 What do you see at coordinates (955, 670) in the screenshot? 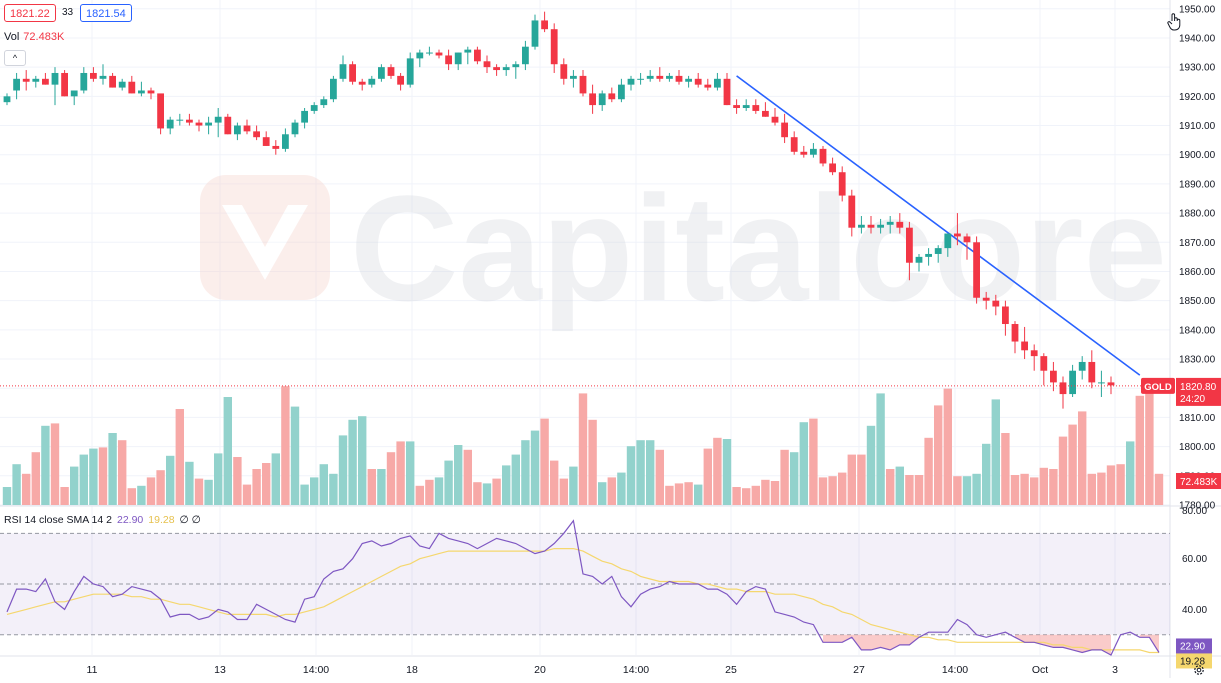
I see `time-tick-label: 14:00` at bounding box center [955, 670].